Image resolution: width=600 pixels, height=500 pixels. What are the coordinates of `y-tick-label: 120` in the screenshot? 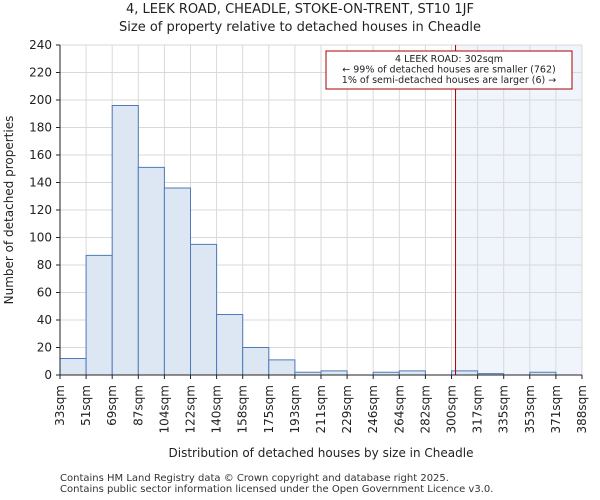 It's located at (40, 210).